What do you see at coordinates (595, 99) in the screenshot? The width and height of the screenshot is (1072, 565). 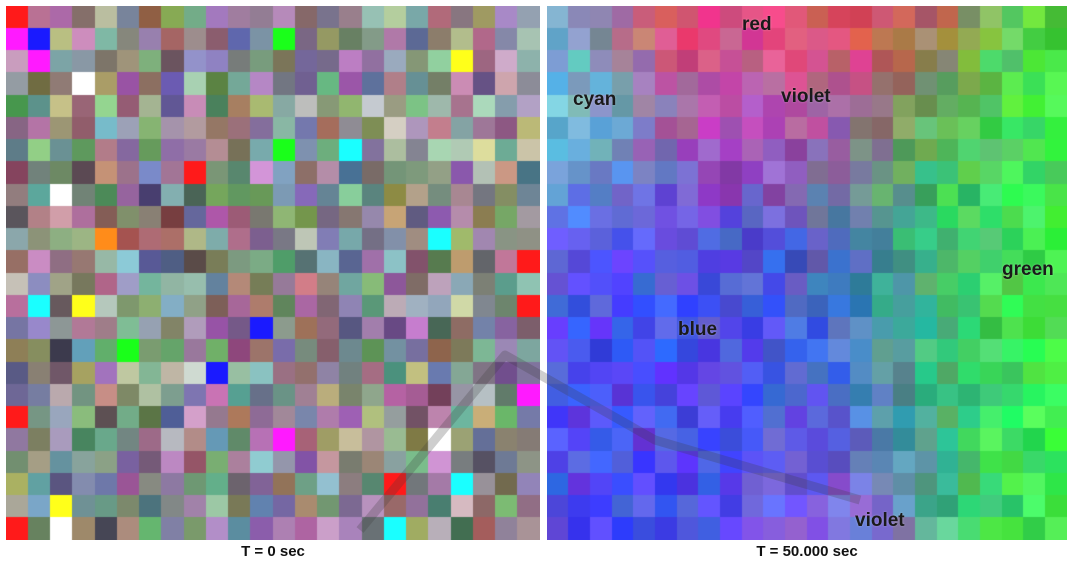 I see `region-label-cyan: cyan` at bounding box center [595, 99].